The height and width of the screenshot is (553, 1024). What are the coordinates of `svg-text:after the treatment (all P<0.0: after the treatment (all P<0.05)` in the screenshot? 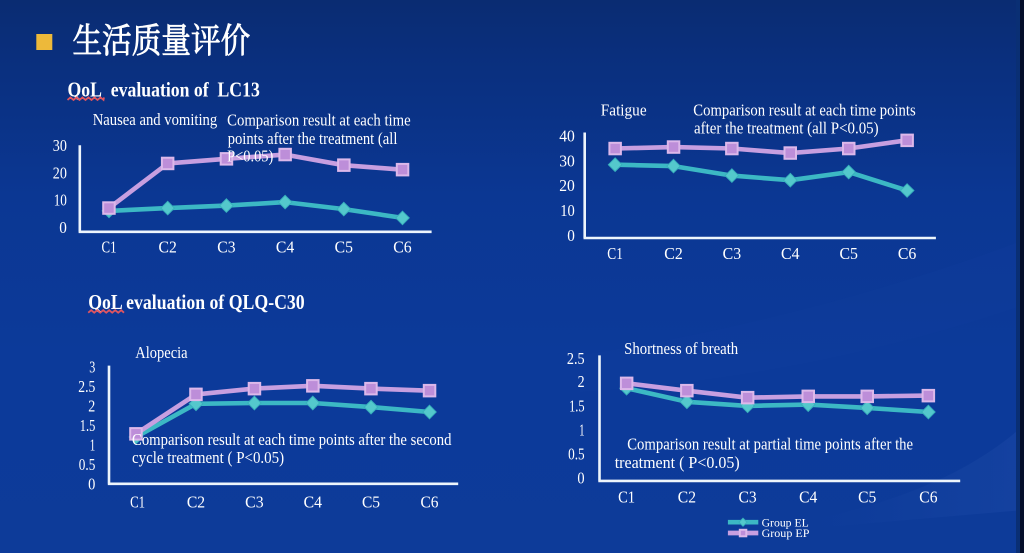 It's located at (786, 128).